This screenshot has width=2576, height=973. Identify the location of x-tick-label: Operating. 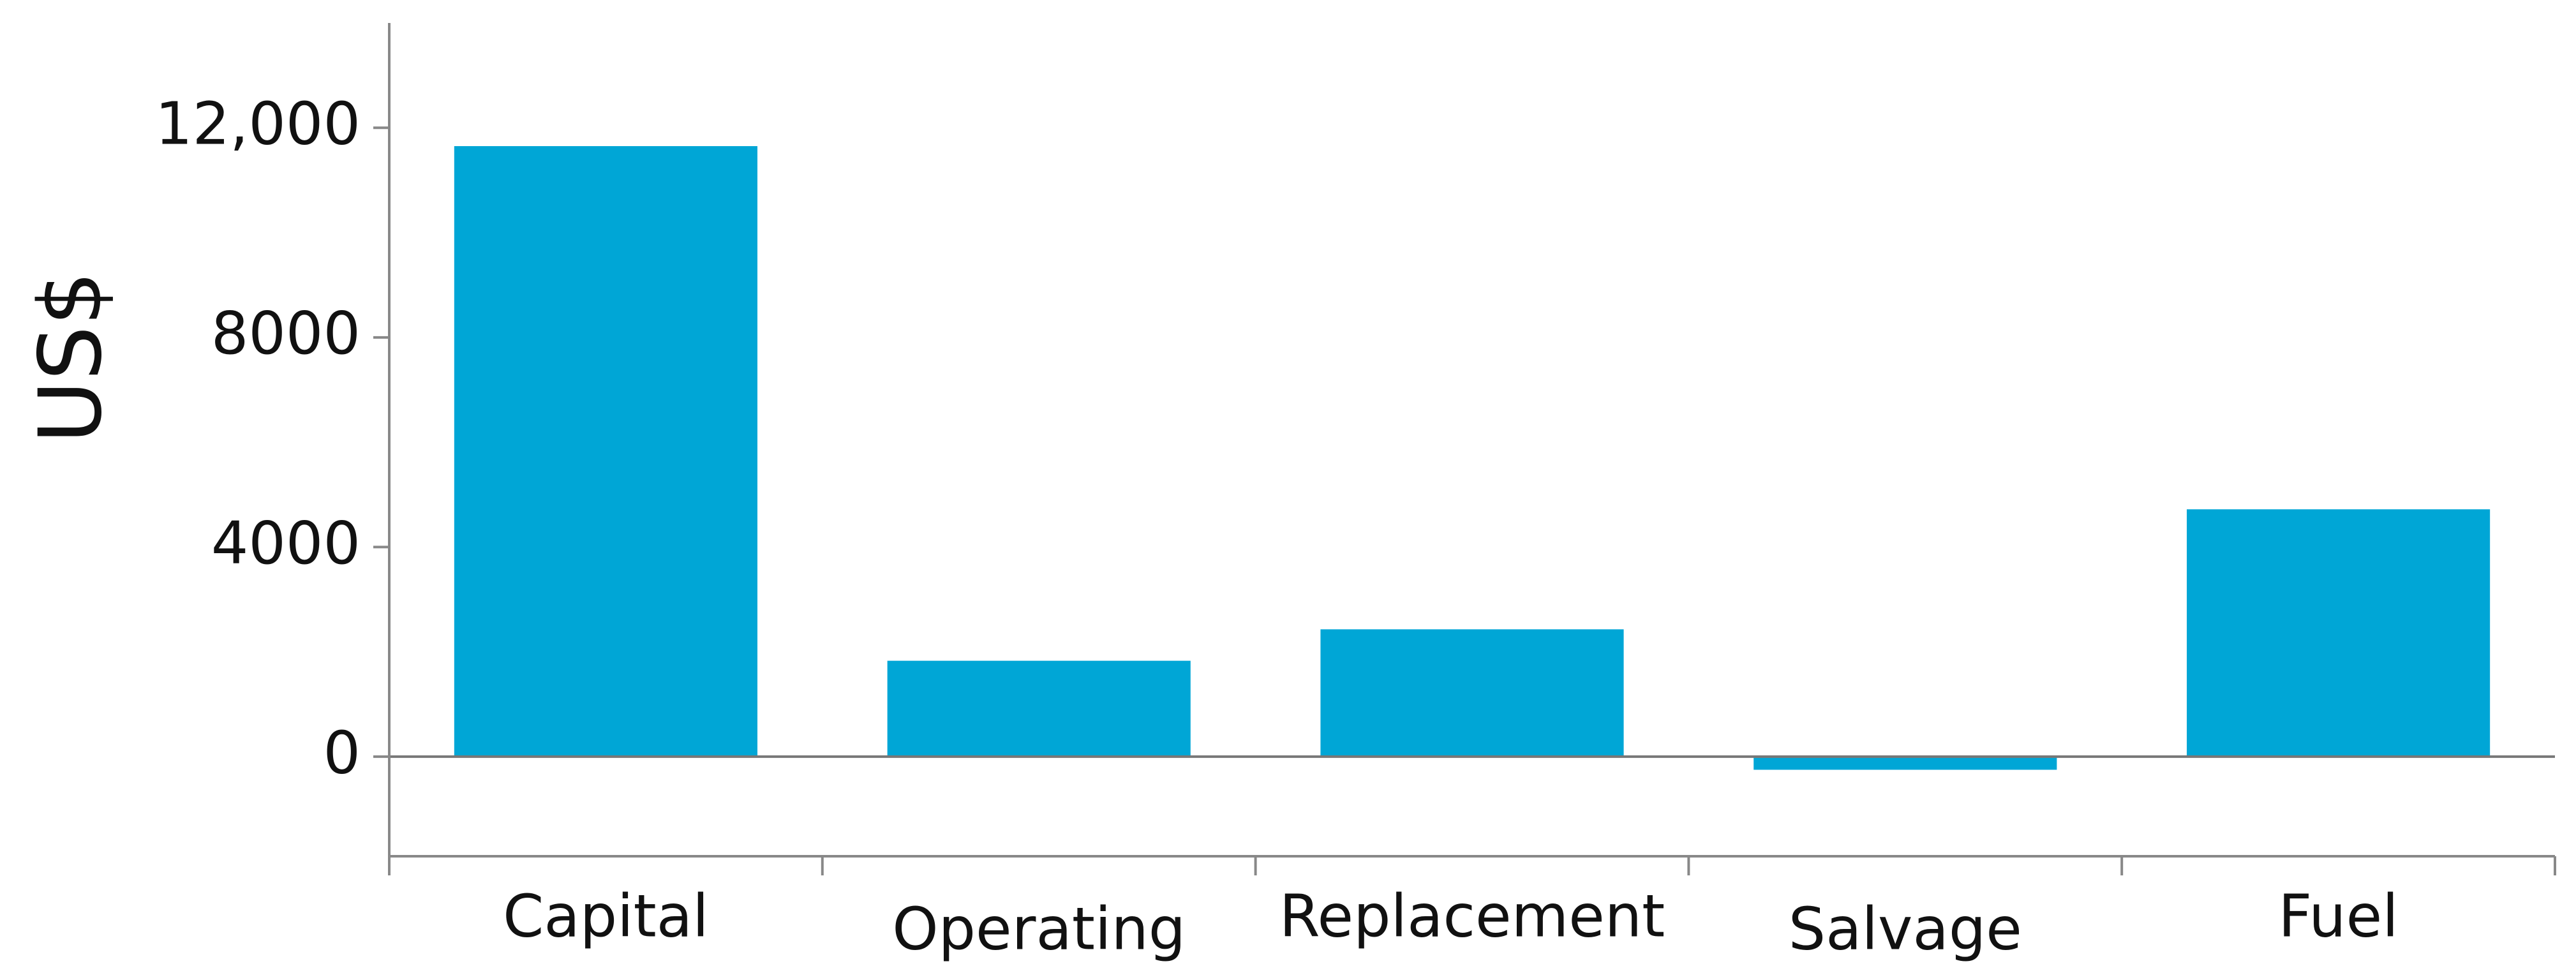
(1039, 929).